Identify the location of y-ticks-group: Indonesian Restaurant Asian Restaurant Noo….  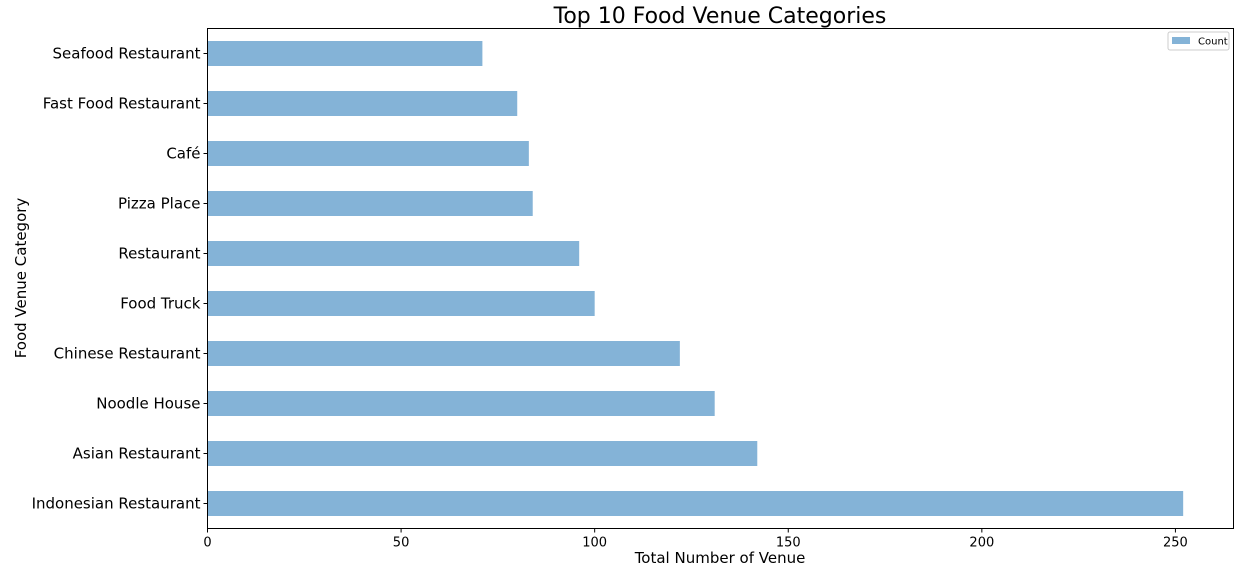
(120, 279).